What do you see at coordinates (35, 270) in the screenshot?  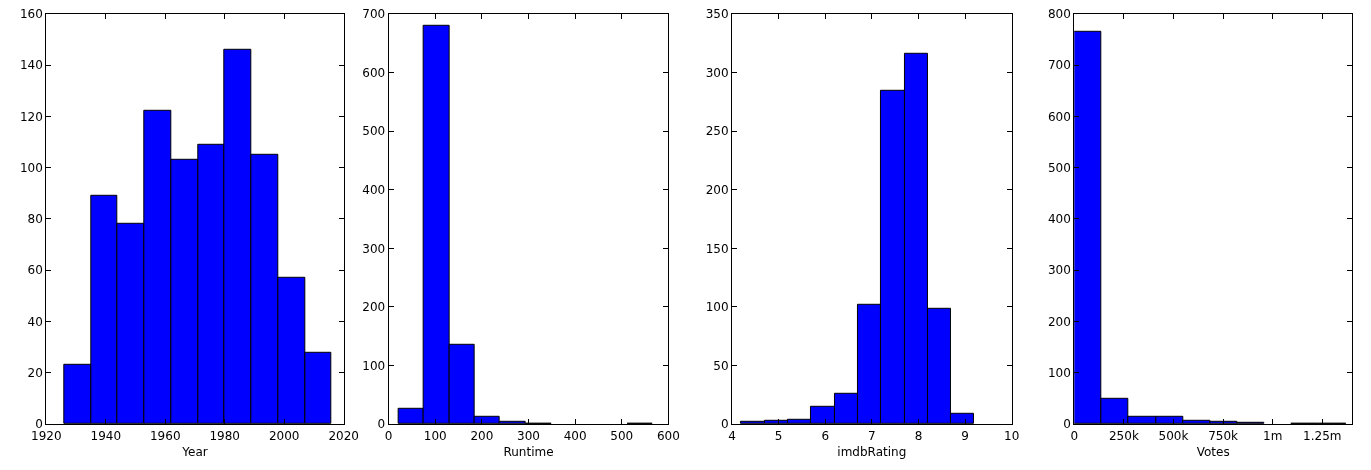 I see `y-tick-label: 60` at bounding box center [35, 270].